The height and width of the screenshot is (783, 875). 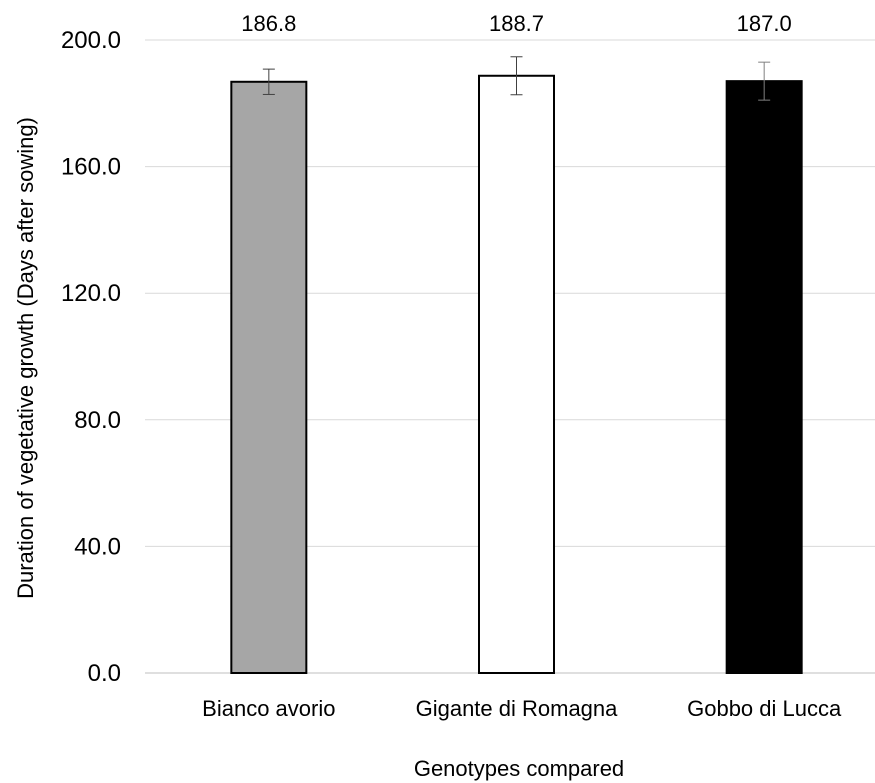 What do you see at coordinates (91, 167) in the screenshot?
I see `y-tick-label: 160.0` at bounding box center [91, 167].